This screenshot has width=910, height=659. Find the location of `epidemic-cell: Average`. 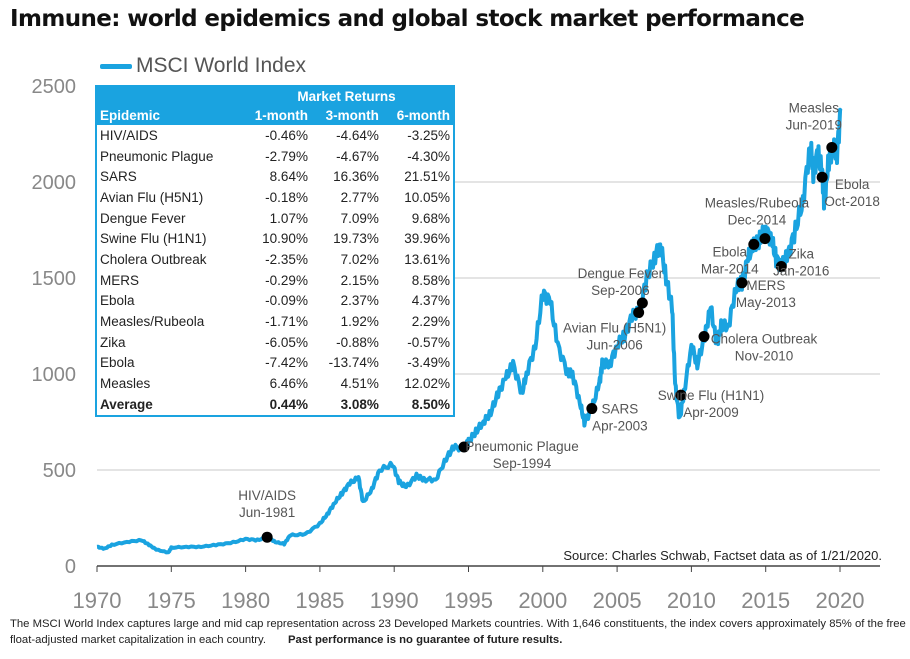

epidemic-cell: Average is located at coordinates (126, 404).